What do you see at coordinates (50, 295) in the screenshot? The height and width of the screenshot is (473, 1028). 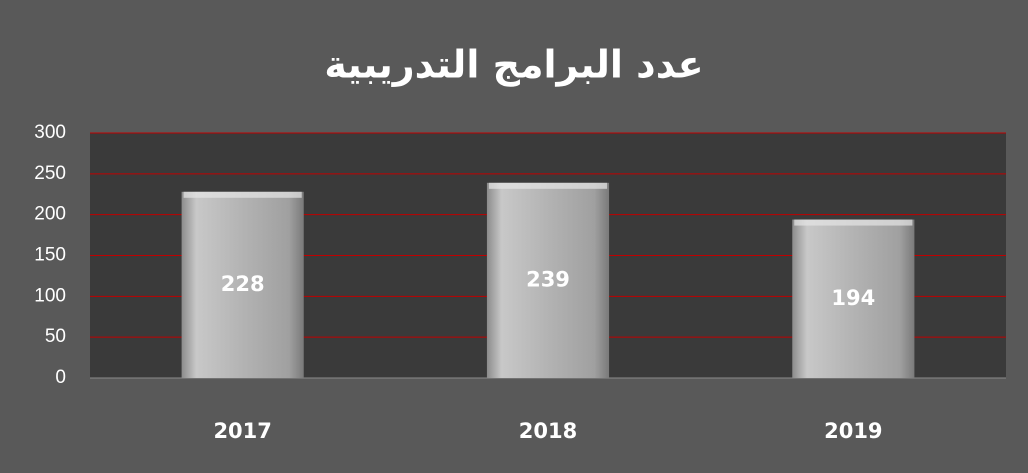 I see `y-tick-label: 100` at bounding box center [50, 295].